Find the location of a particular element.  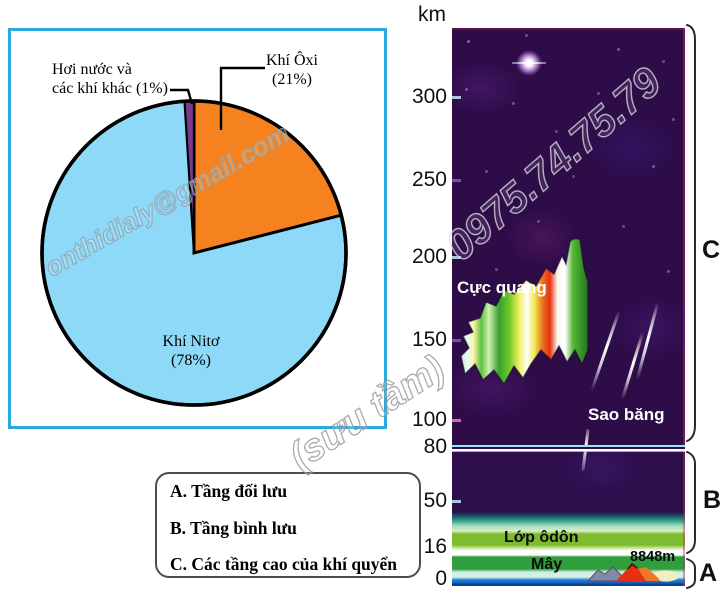

axis-tick-16: 16 is located at coordinates (435, 546).